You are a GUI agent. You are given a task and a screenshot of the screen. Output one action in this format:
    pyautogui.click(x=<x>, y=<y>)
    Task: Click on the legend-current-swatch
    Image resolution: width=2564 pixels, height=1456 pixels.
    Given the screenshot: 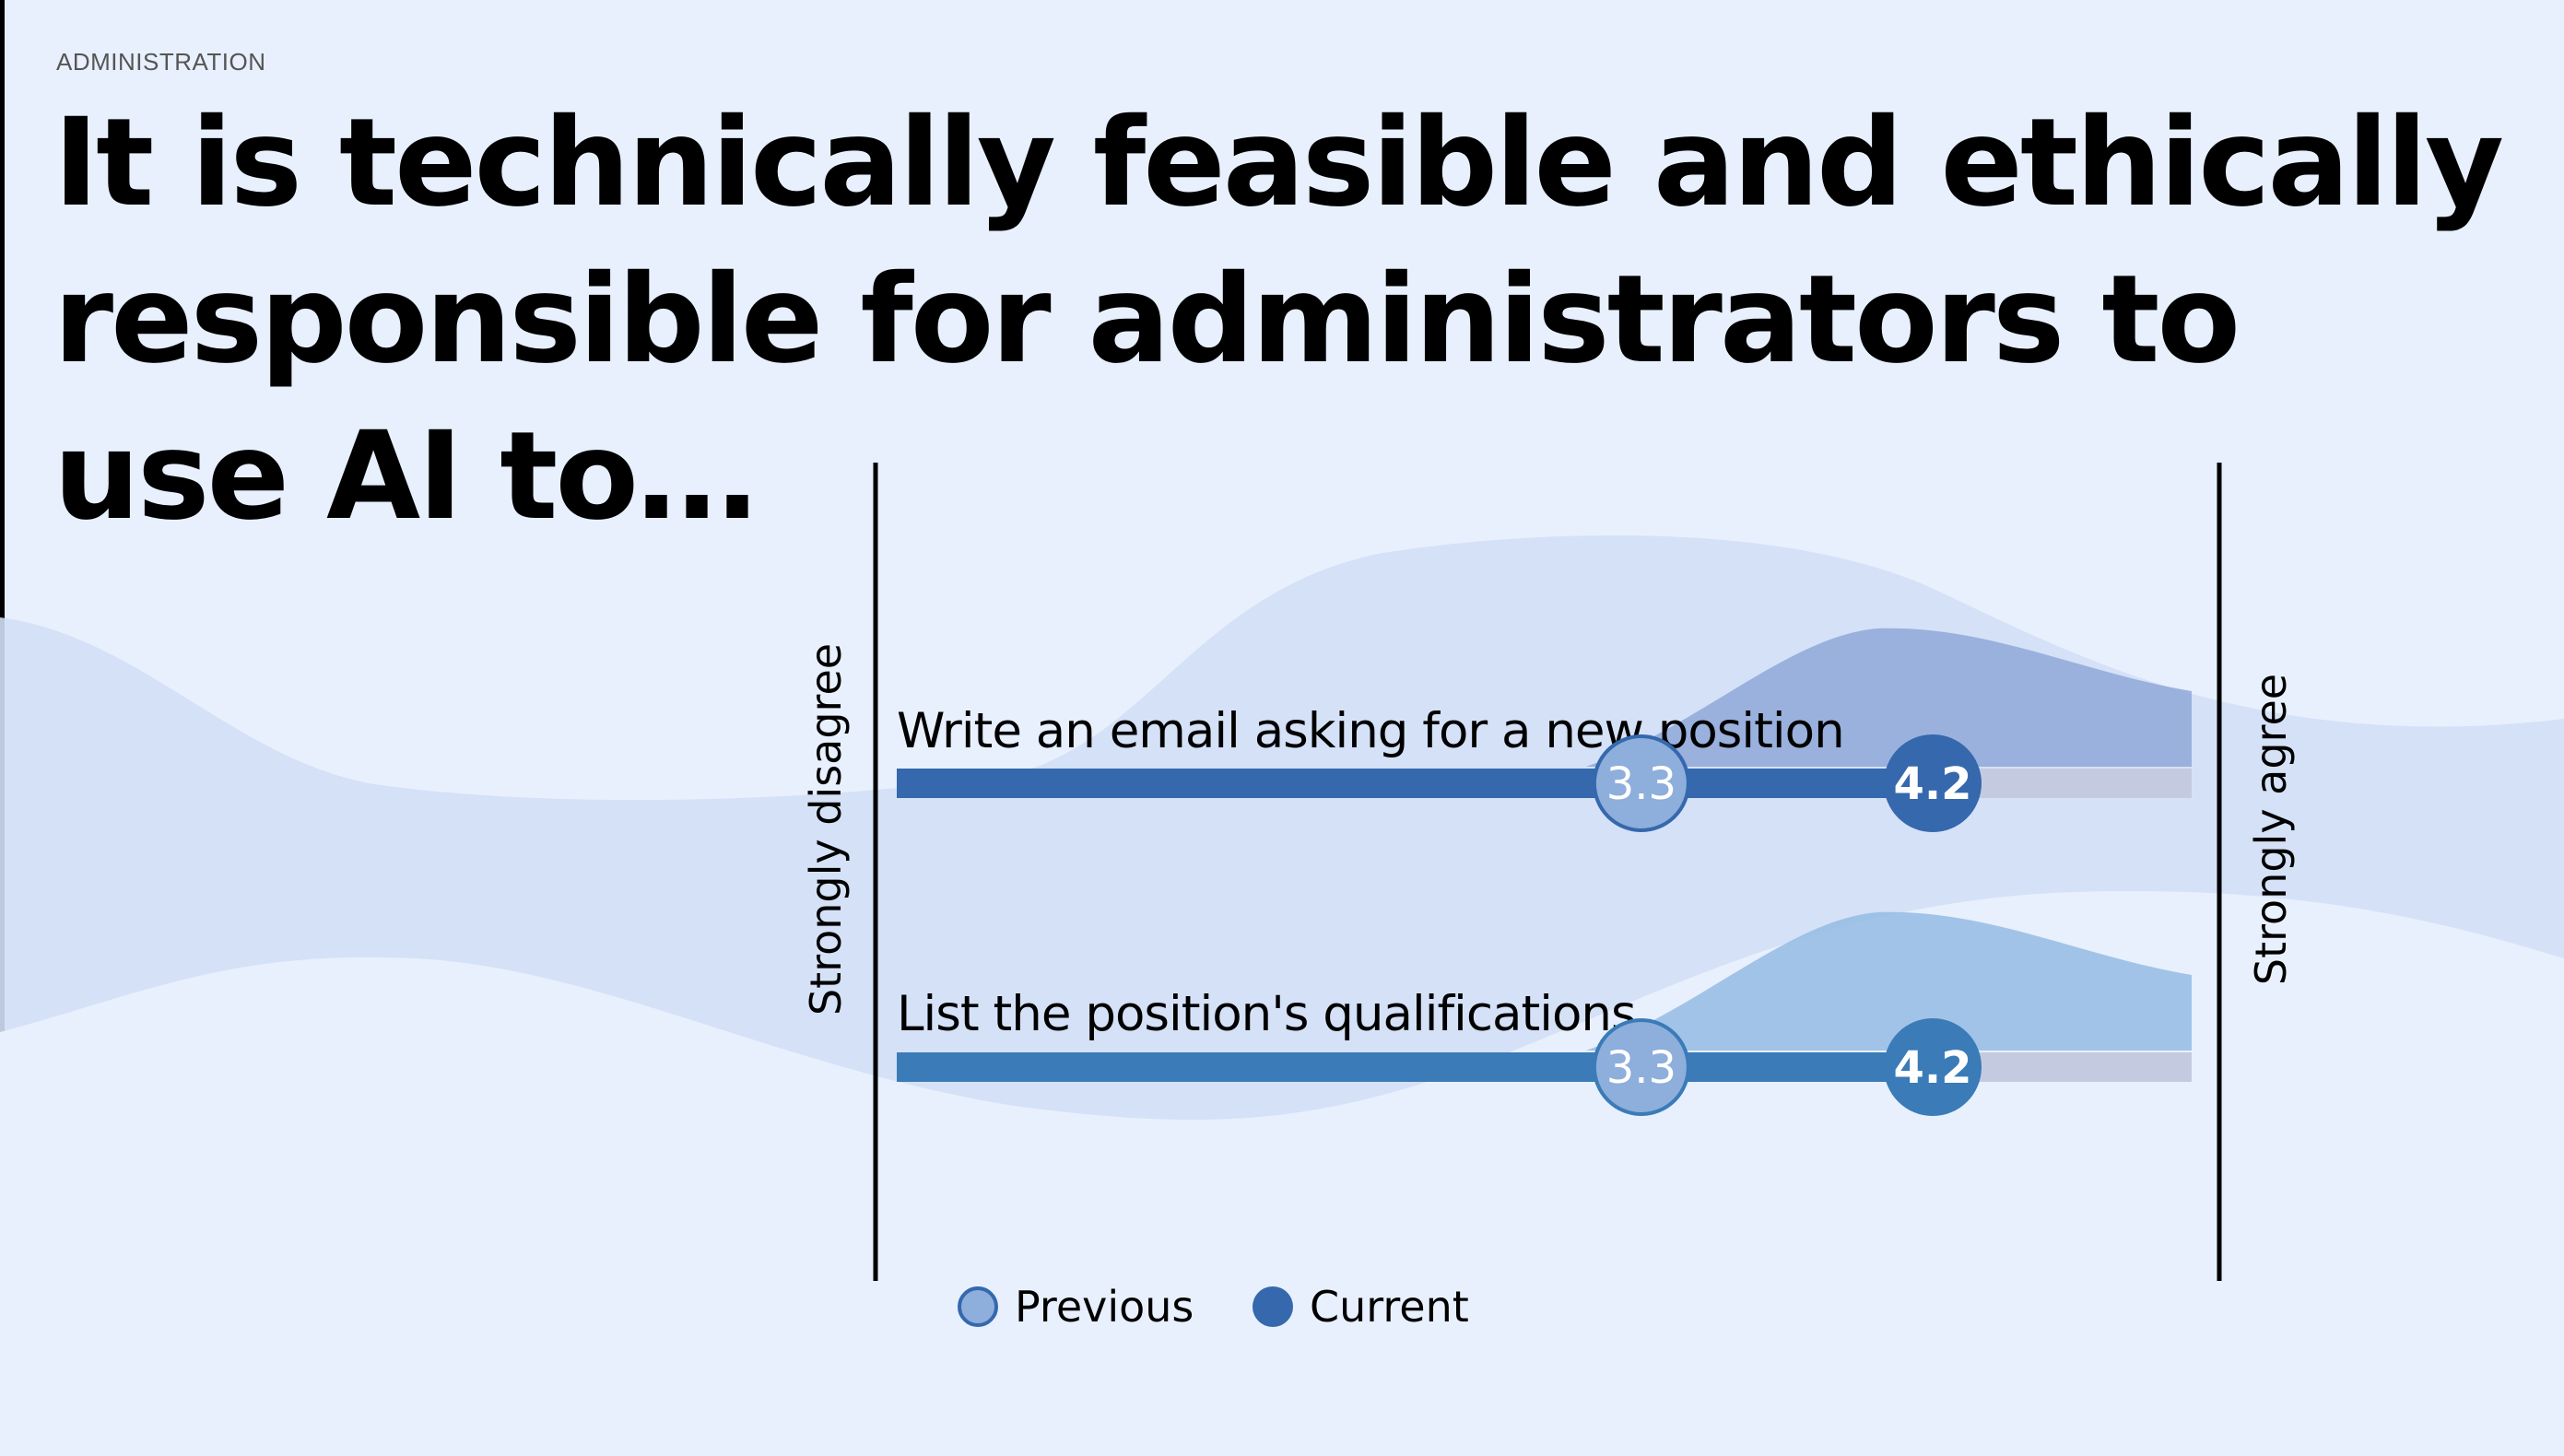 What is the action you would take?
    pyautogui.click(x=1273, y=1306)
    